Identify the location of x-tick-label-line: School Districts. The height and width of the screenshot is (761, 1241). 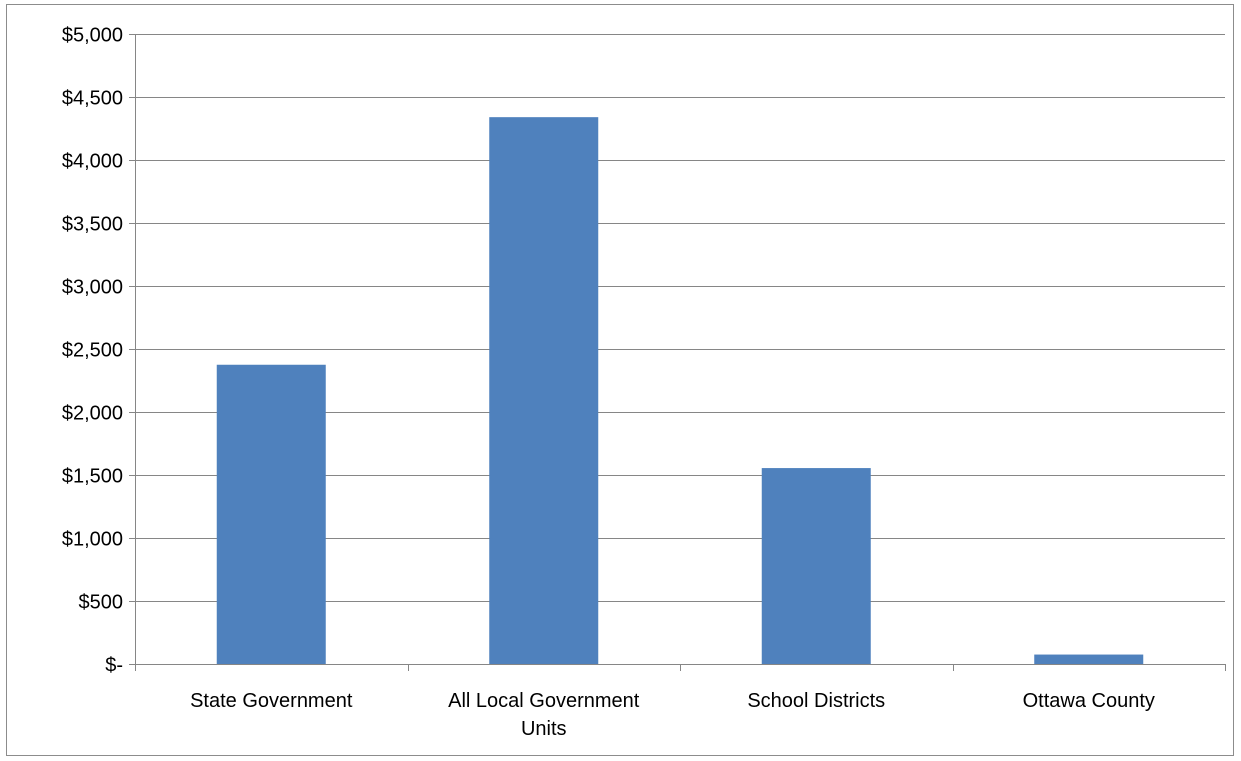
(816, 701).